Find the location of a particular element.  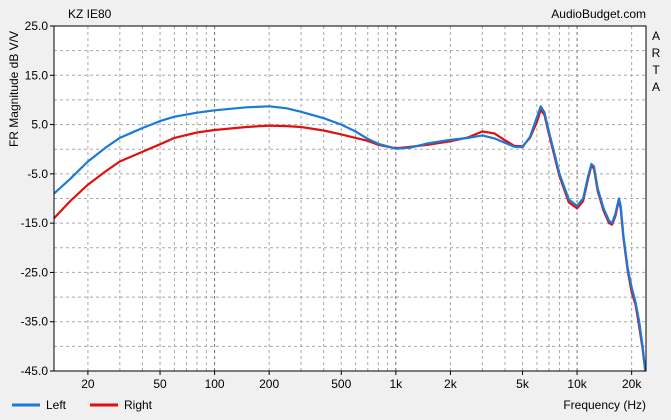

chart-title: KZ IE80 is located at coordinates (90, 14).